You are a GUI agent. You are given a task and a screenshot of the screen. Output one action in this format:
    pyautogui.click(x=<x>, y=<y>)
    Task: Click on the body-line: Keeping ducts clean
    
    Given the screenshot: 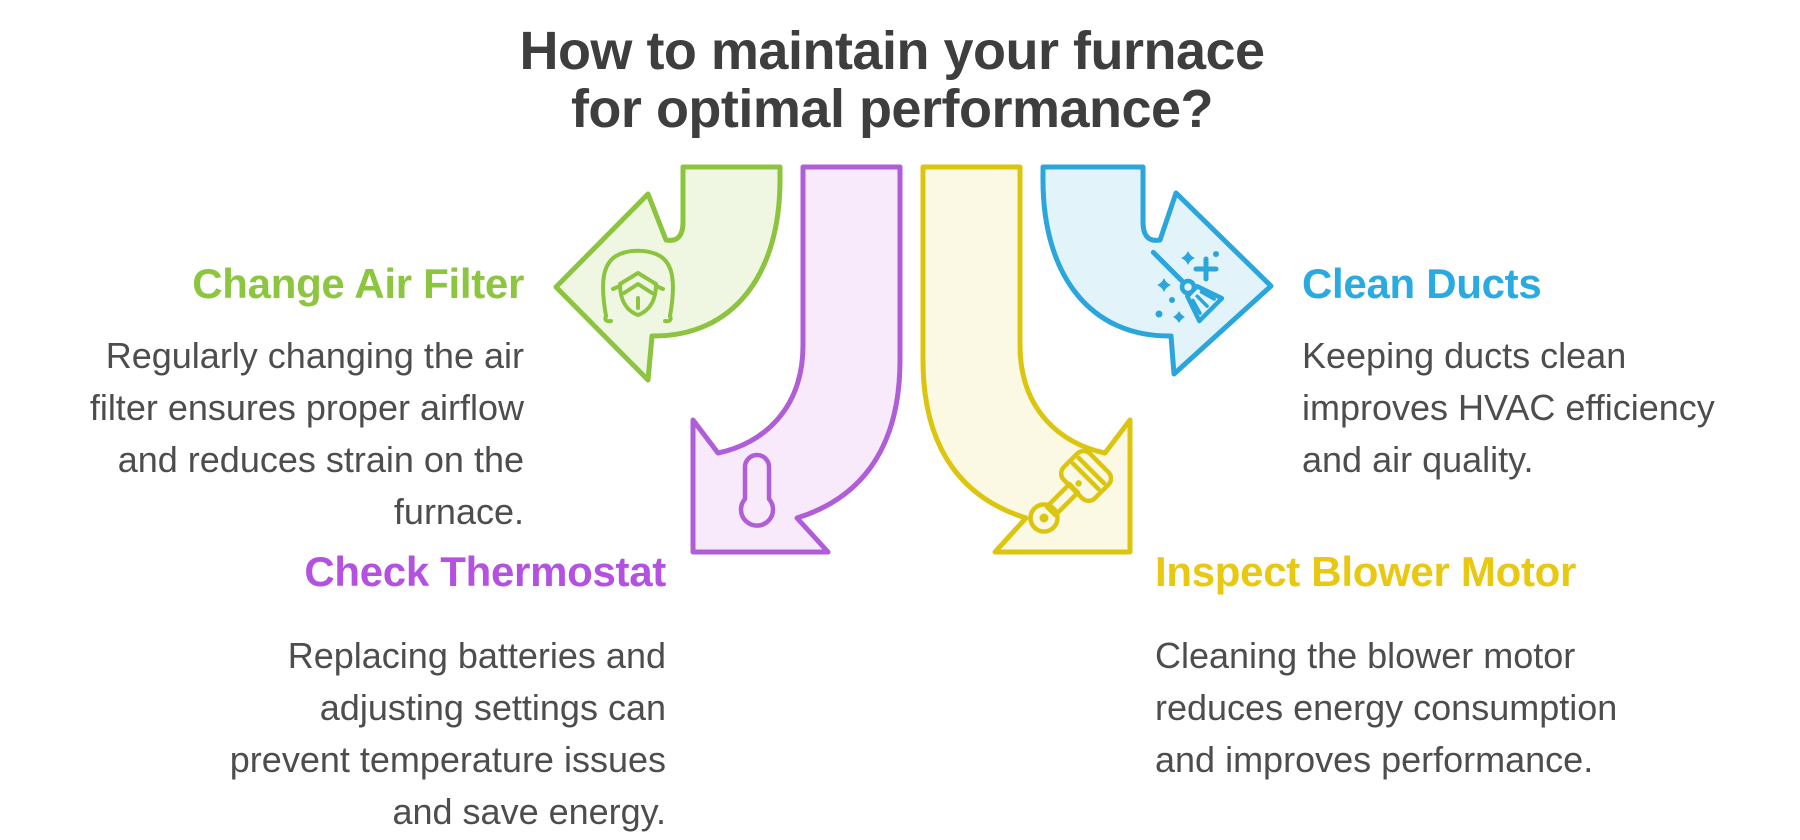 What is the action you would take?
    pyautogui.click(x=1464, y=355)
    